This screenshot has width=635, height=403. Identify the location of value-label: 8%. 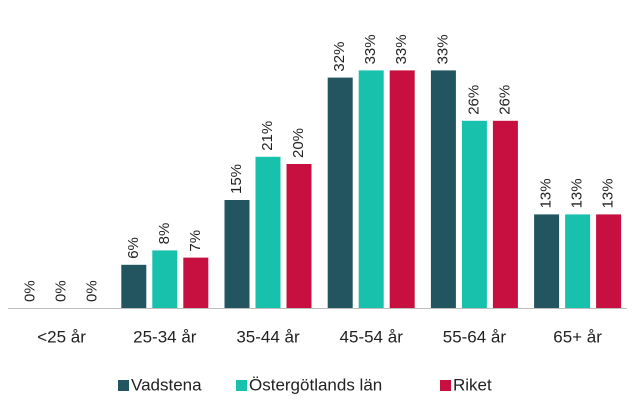
(164, 234).